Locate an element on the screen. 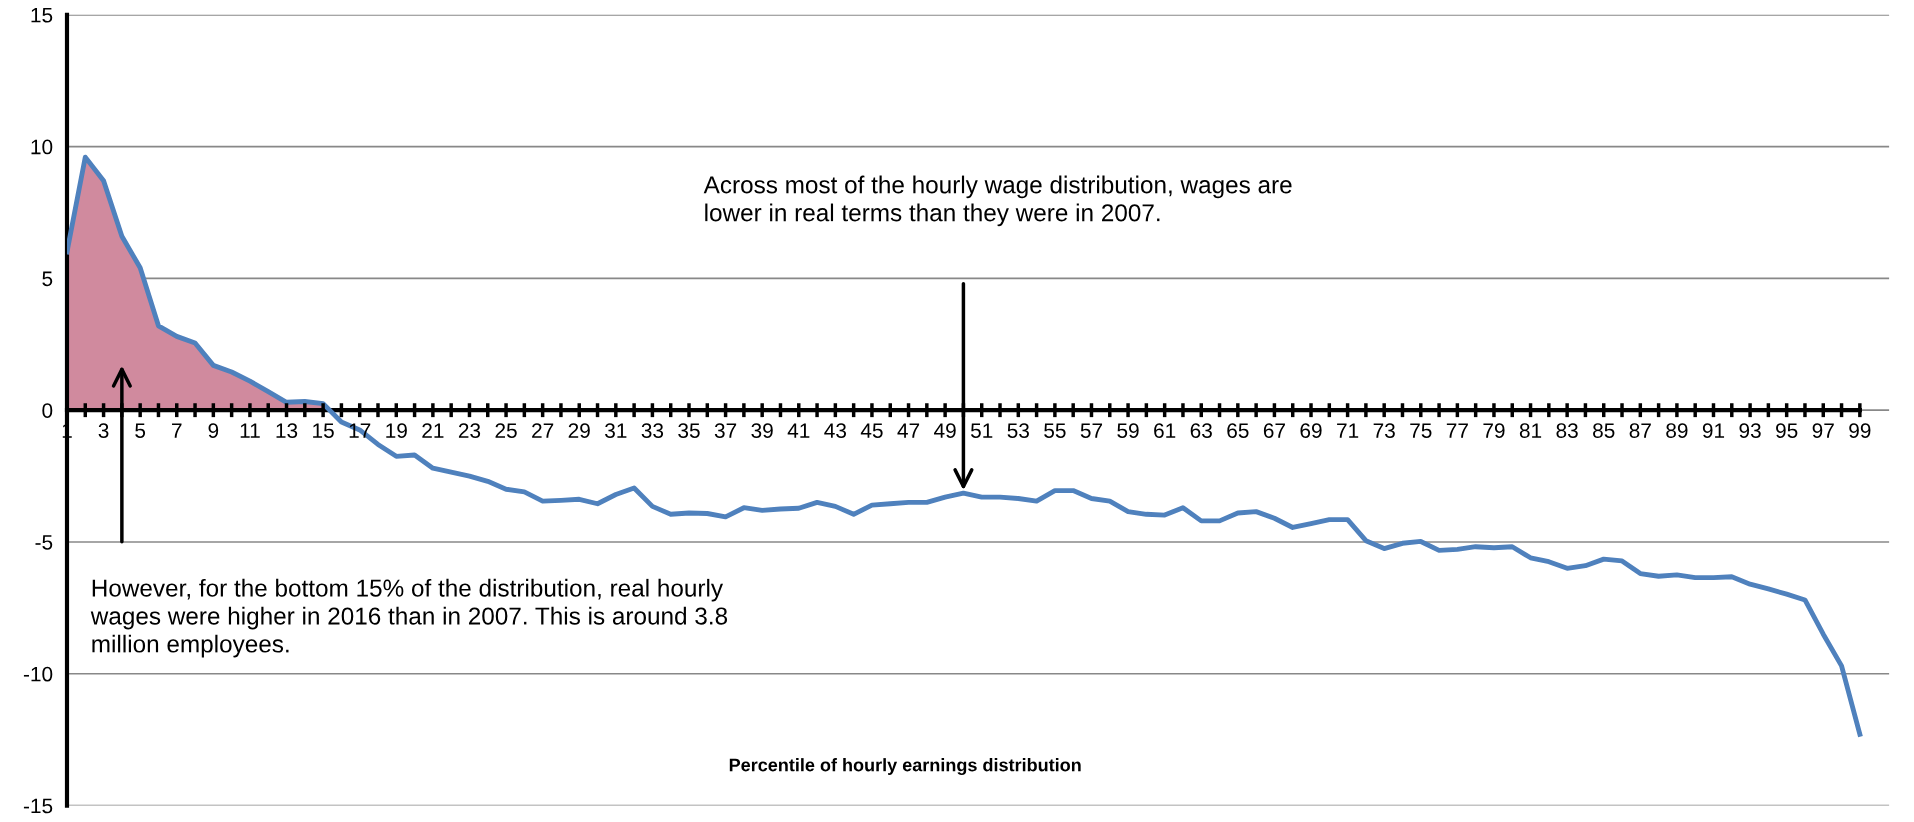 Image resolution: width=1914 pixels, height=822 pixels. x-tick-label: 65 is located at coordinates (1238, 430).